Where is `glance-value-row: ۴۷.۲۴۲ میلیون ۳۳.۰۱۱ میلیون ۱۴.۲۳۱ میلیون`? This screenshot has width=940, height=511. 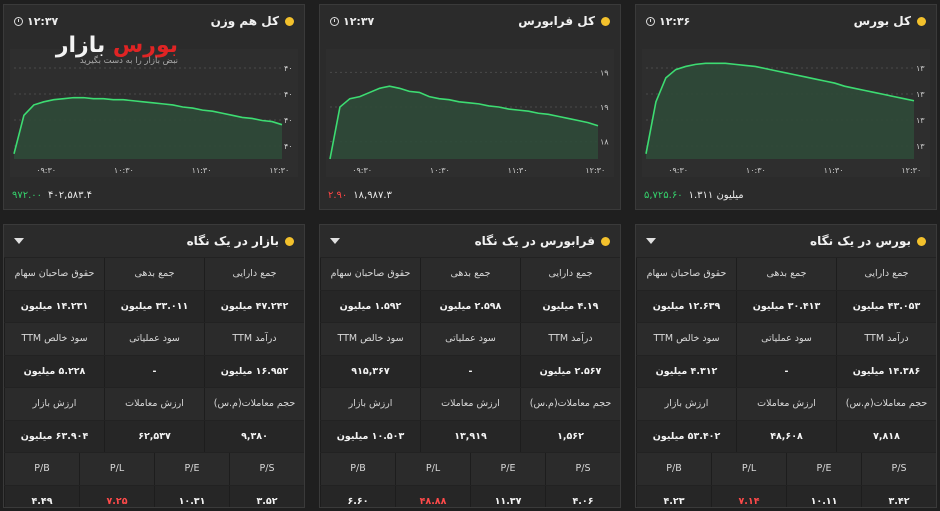 glance-value-row: ۴۷.۲۴۲ میلیون ۳۳.۰۱۱ میلیون ۱۴.۲۳۱ میلیون is located at coordinates (154, 305).